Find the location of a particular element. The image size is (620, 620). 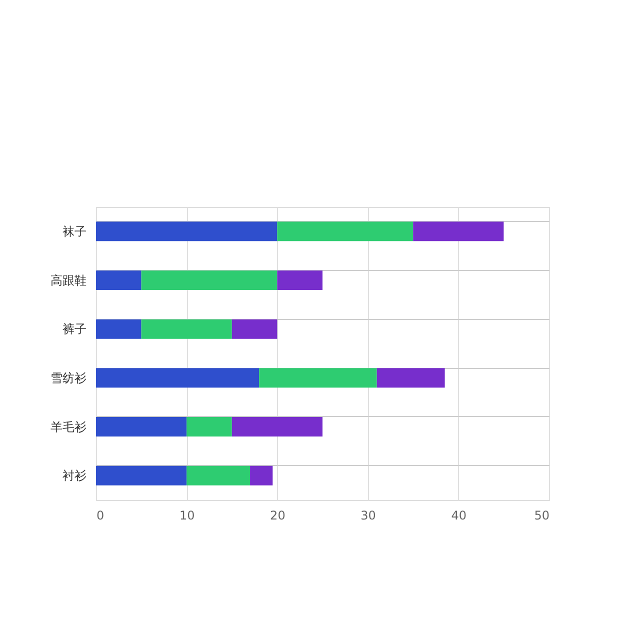

y-tick-label: 袜子 is located at coordinates (74, 231).